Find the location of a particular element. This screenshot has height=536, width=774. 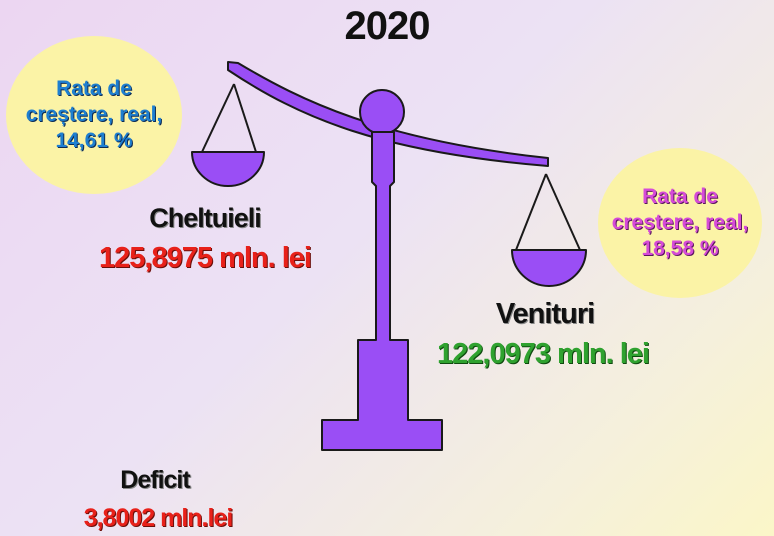

rate-right-line3: 18,58 % is located at coordinates (680, 249).